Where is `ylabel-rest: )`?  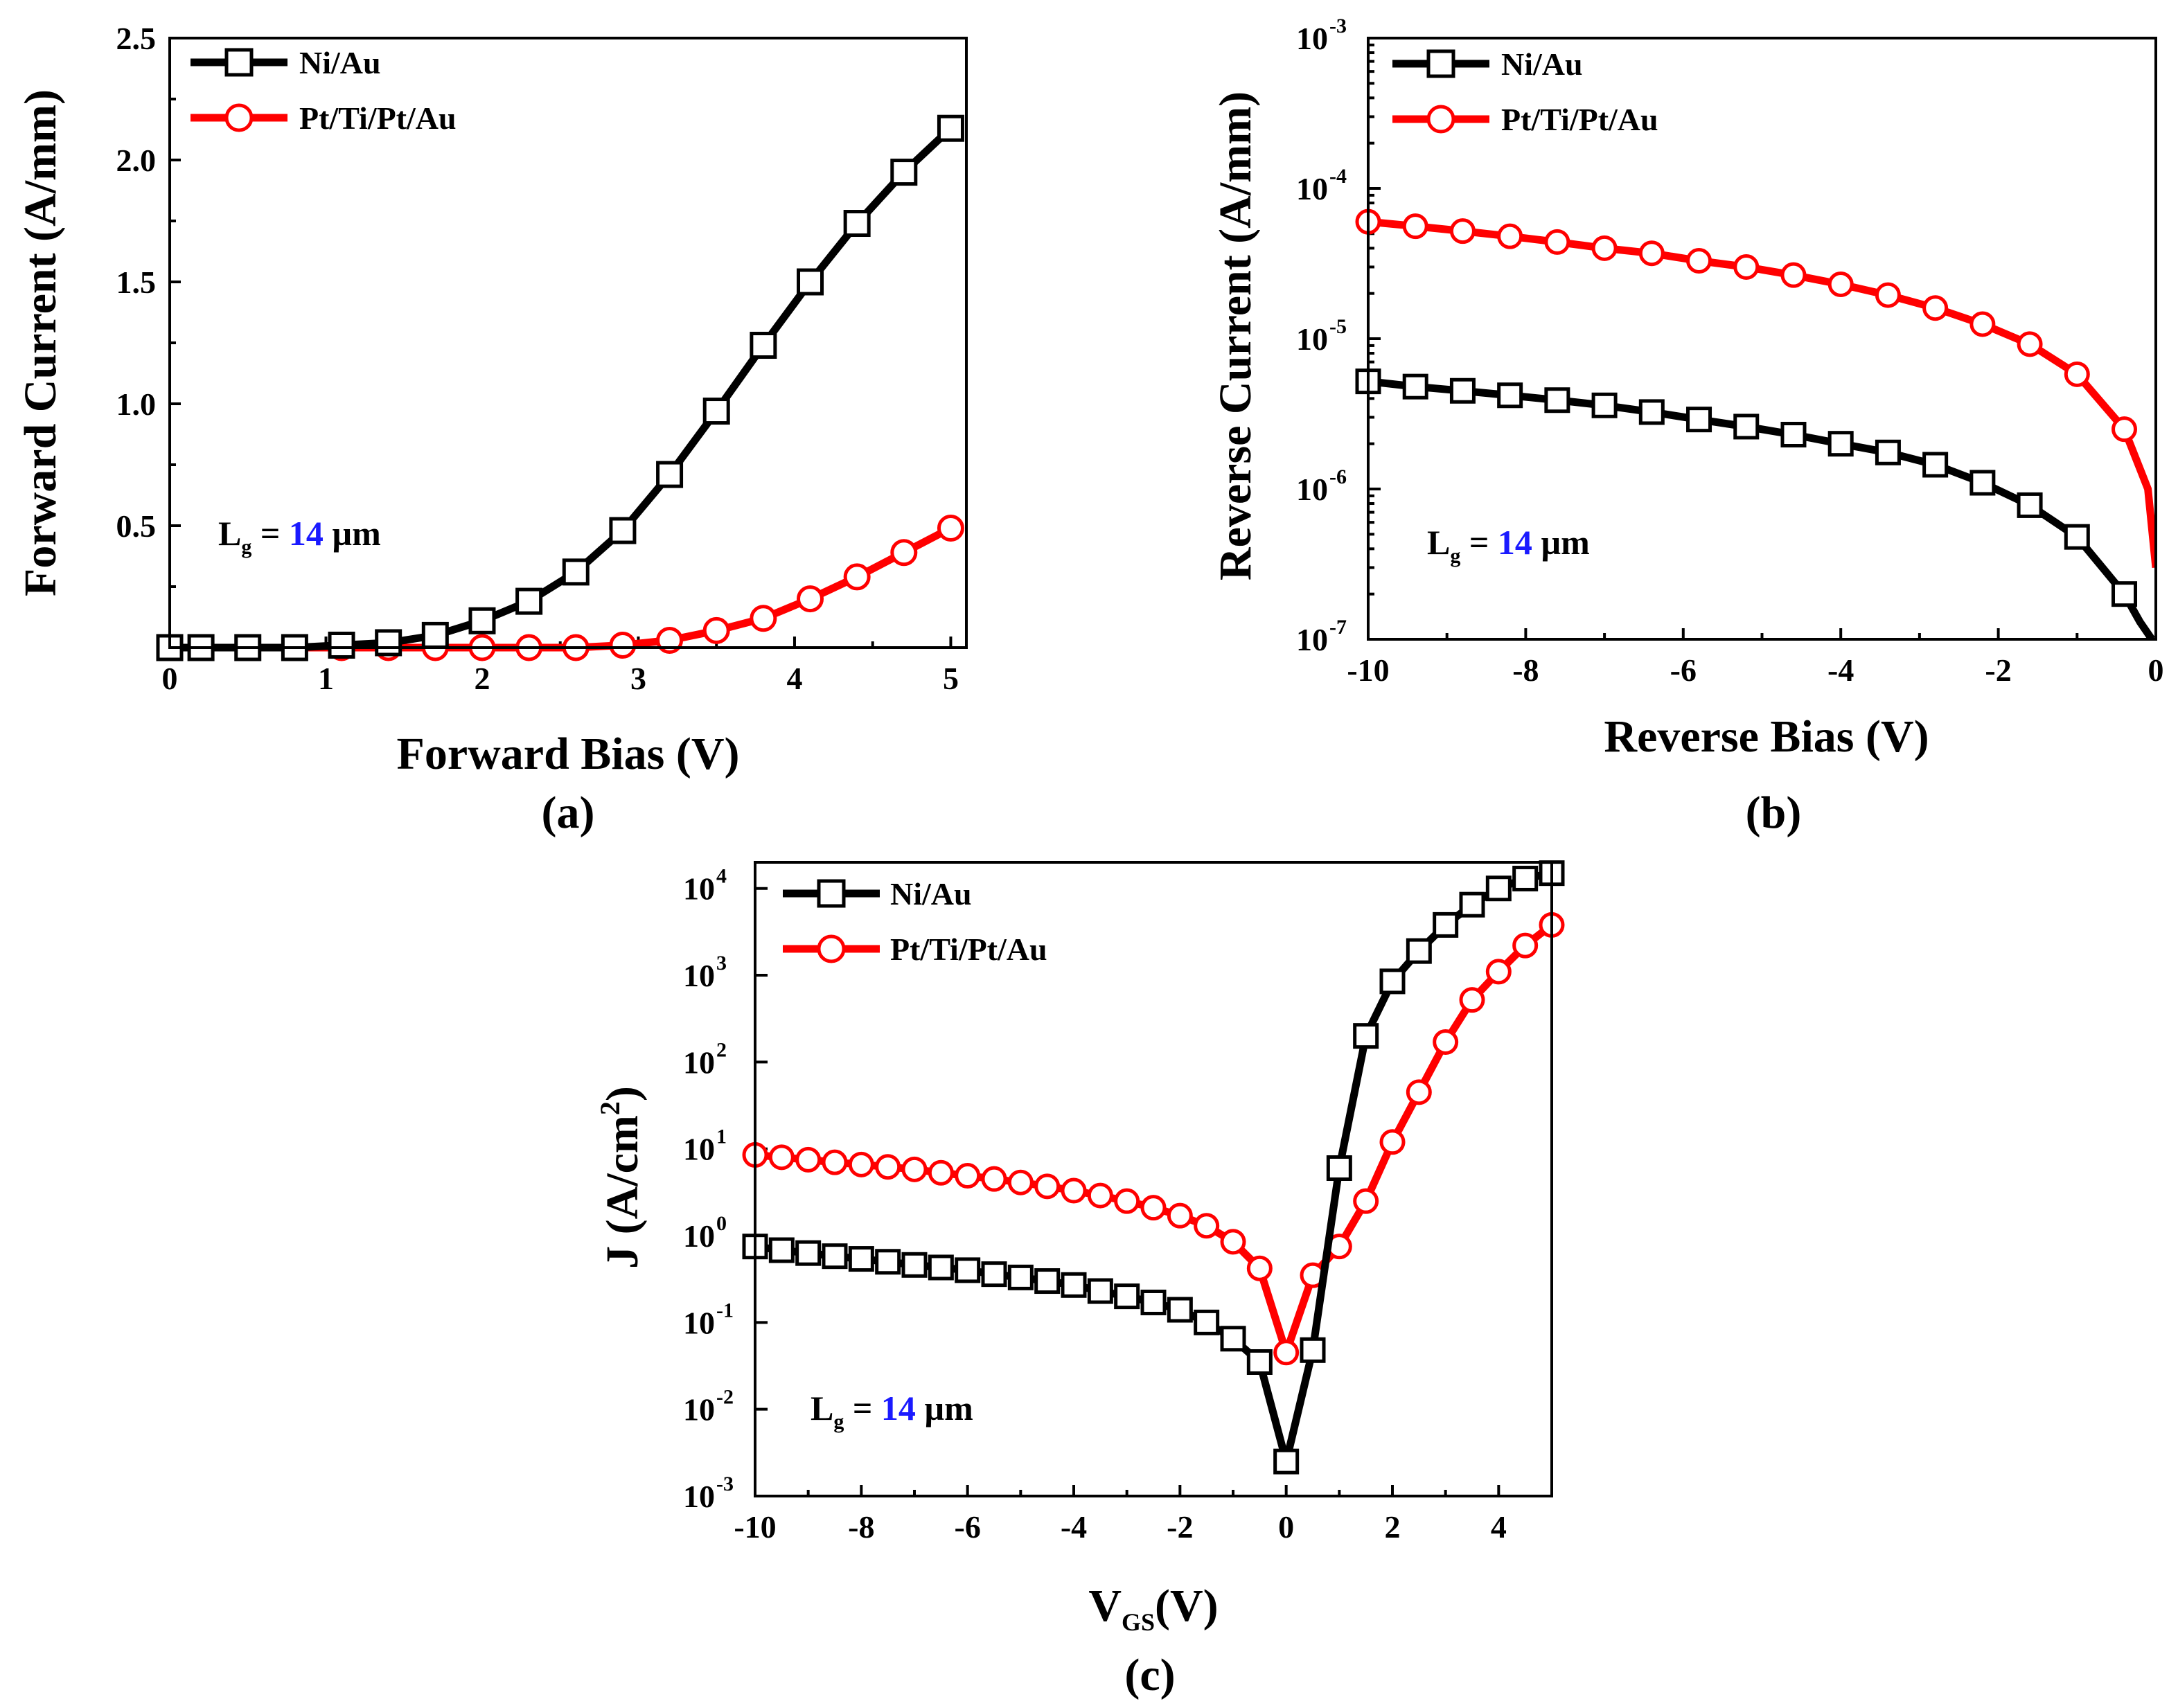 ylabel-rest: ) is located at coordinates (622, 1093).